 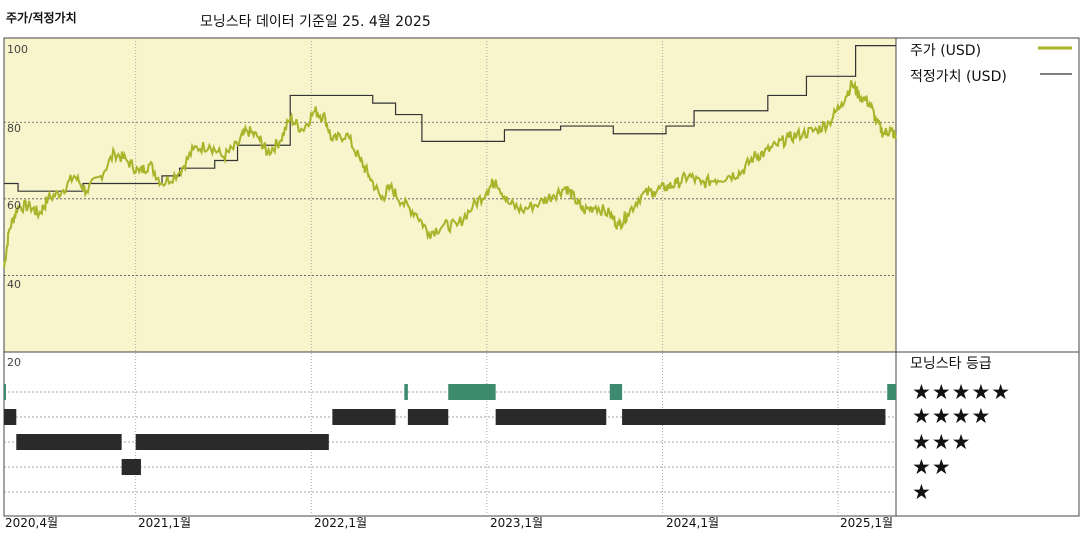 What do you see at coordinates (1055, 60) in the screenshot?
I see `legend-swatches` at bounding box center [1055, 60].